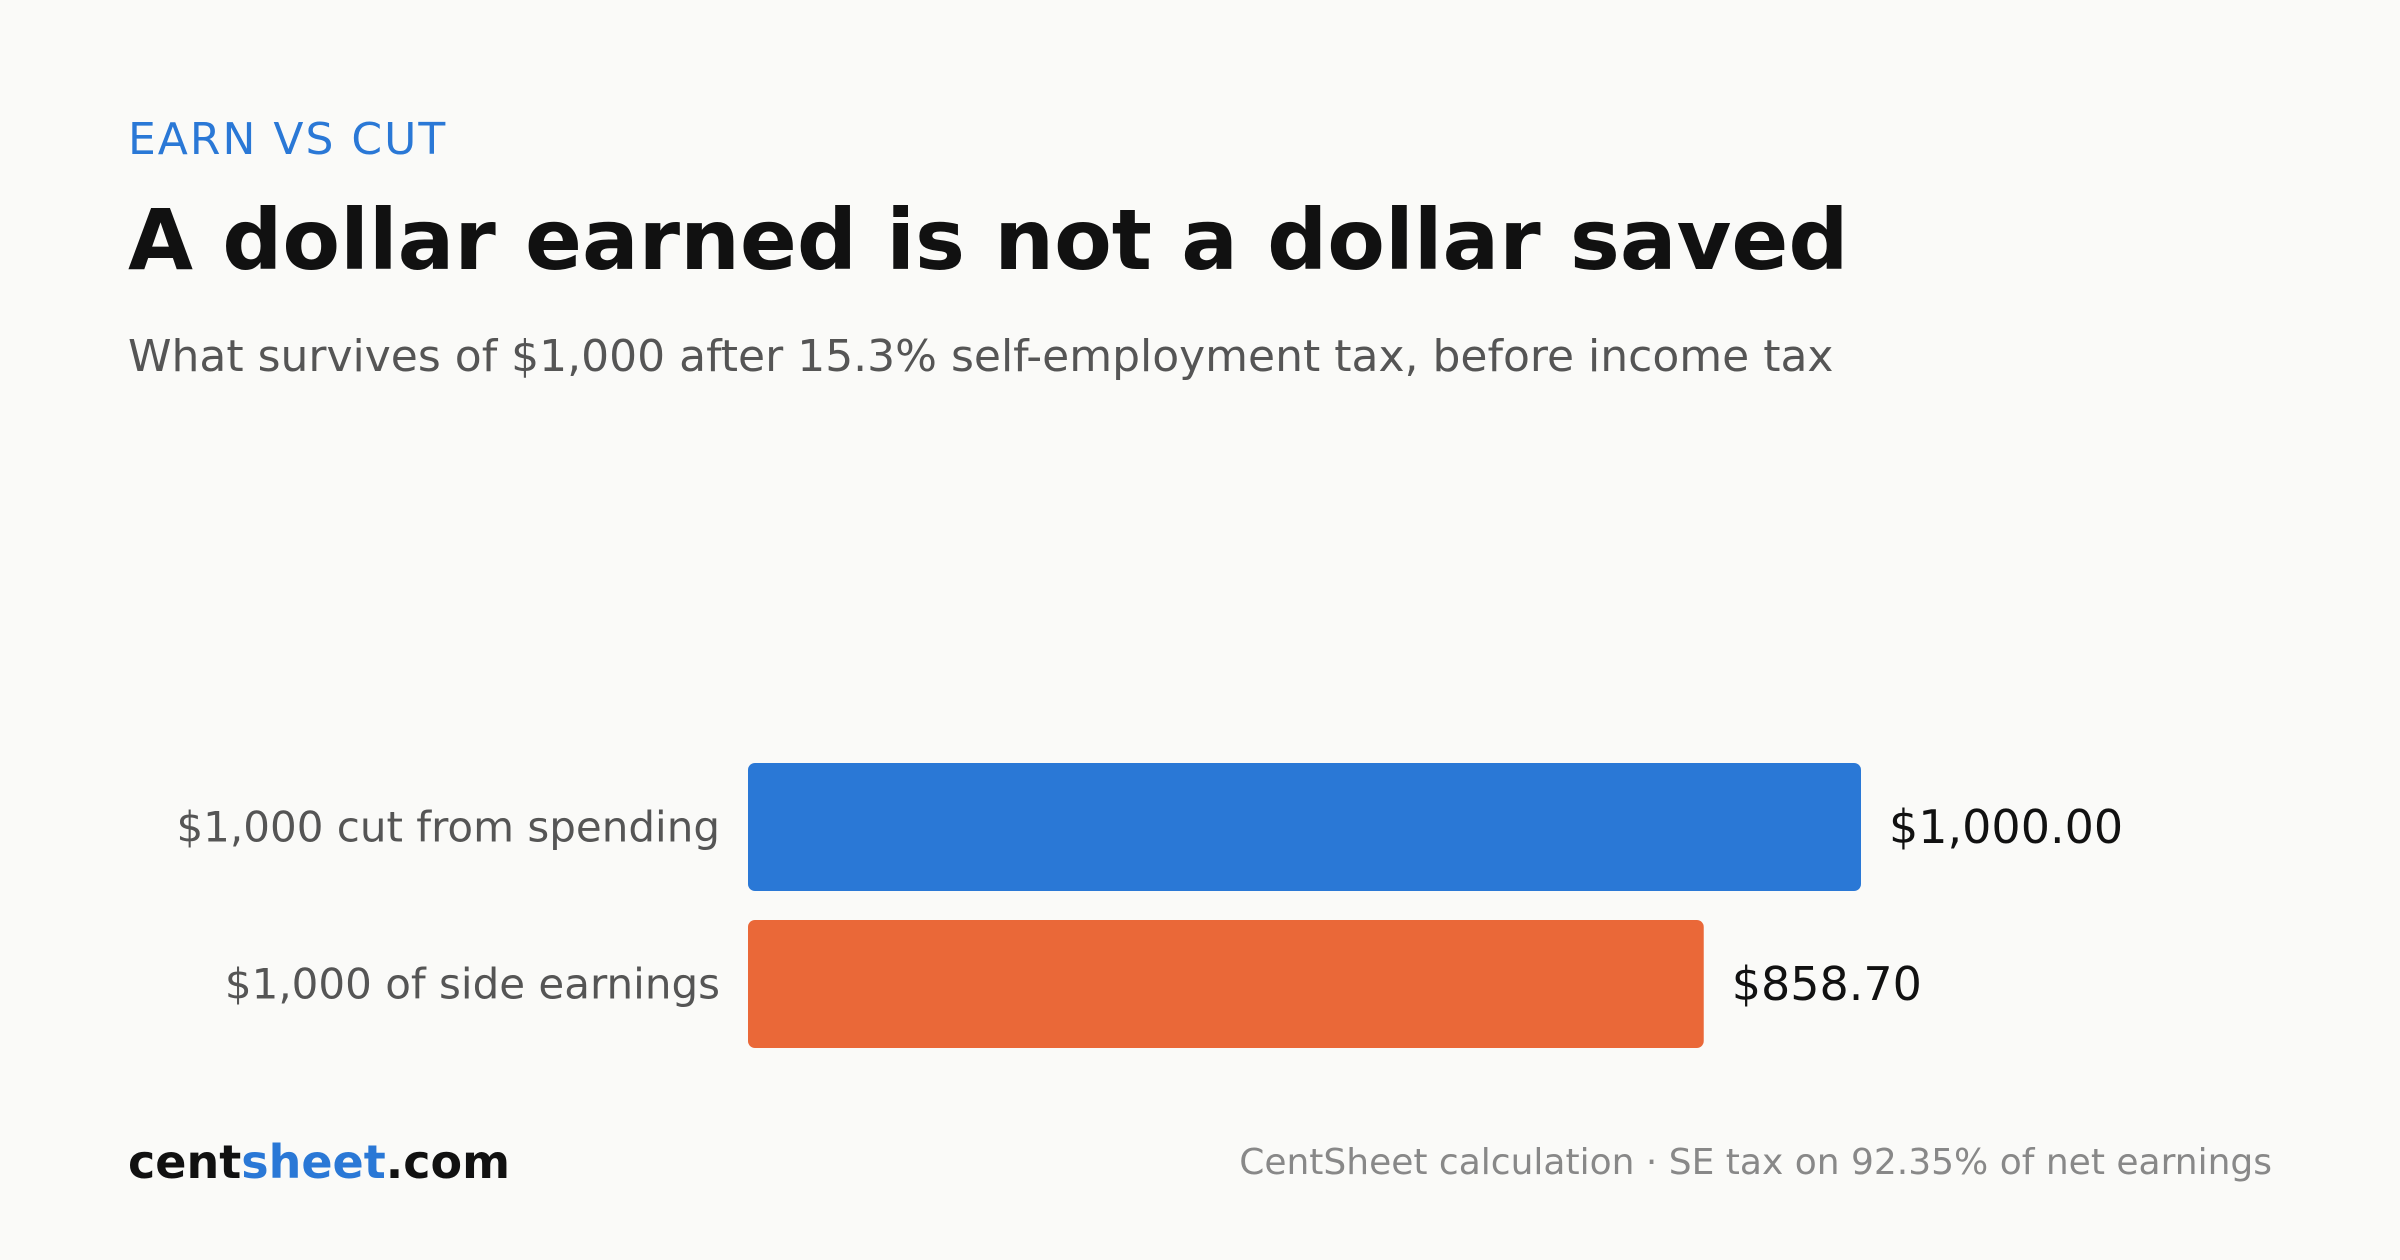  Describe the element at coordinates (2006, 827) in the screenshot. I see `value-label-0: $1,000.00` at that location.